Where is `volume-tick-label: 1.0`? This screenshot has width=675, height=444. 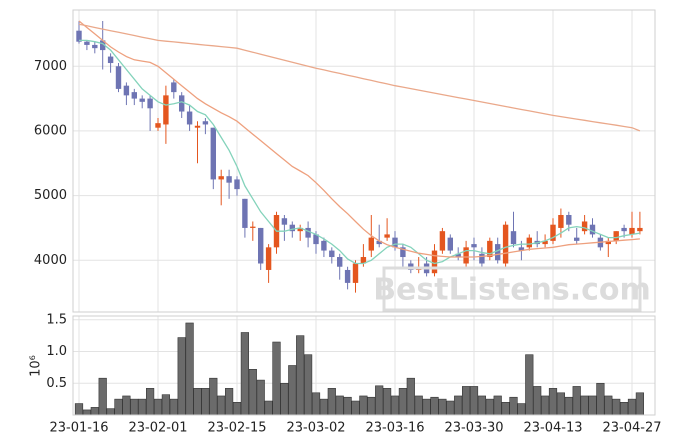
volume-tick-label: 1.0 is located at coordinates (56, 351).